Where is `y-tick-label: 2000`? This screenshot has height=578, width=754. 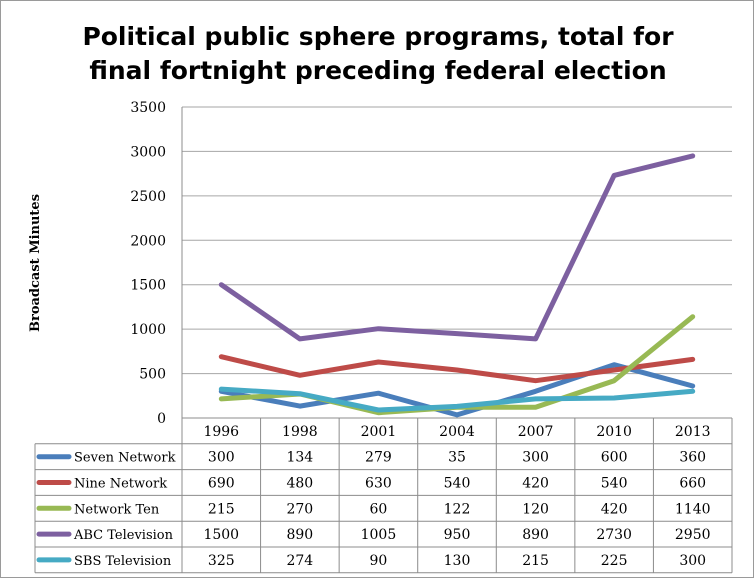 y-tick-label: 2000 is located at coordinates (148, 241).